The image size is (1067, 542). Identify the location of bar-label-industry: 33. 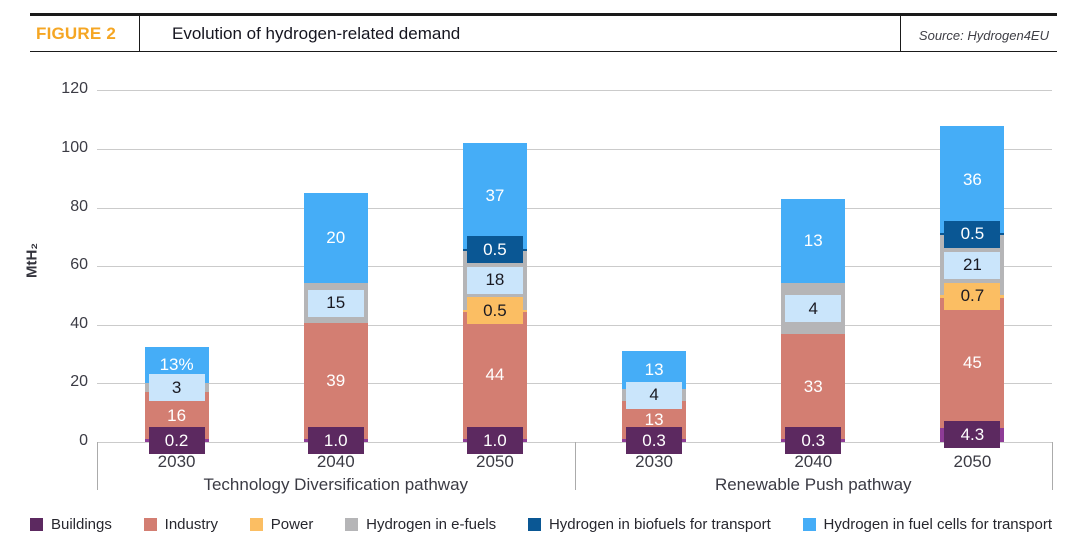
(813, 386).